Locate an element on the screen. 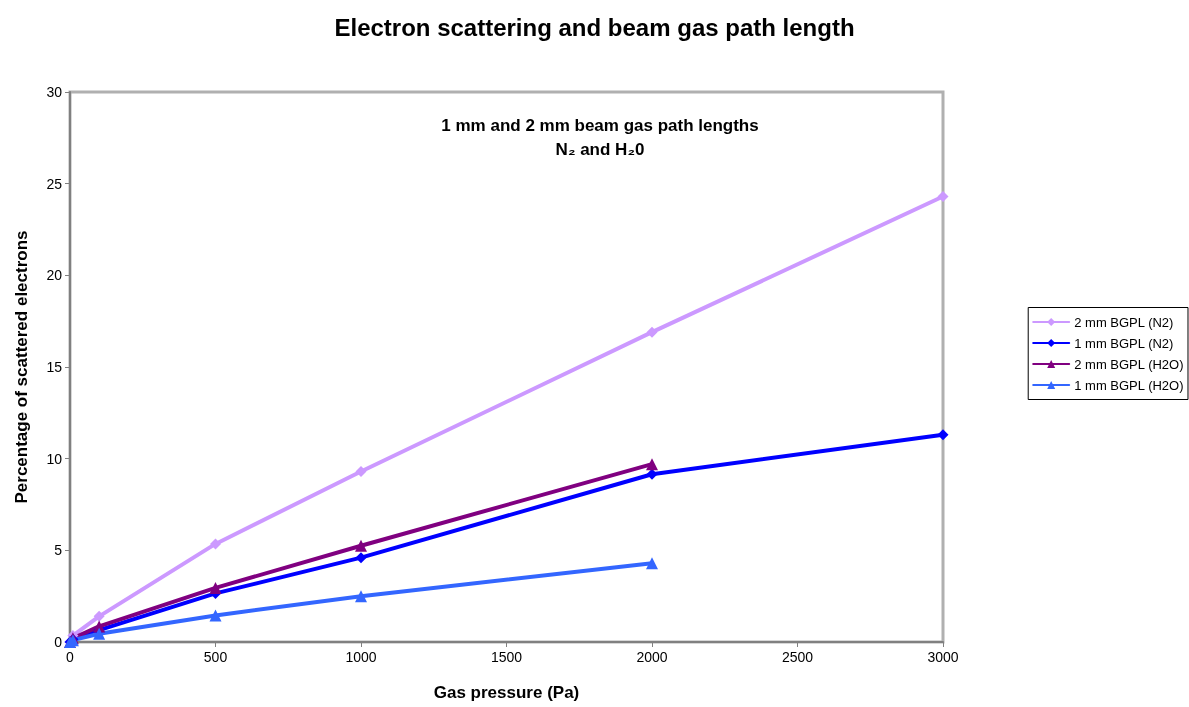 The image size is (1189, 707). y-tick-label: 20 is located at coordinates (54, 275).